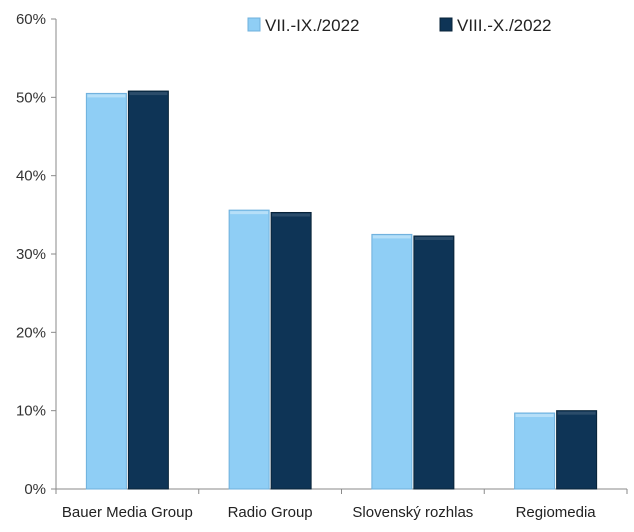 The width and height of the screenshot is (634, 532). I want to click on y-tick-label: 0%, so click(35, 489).